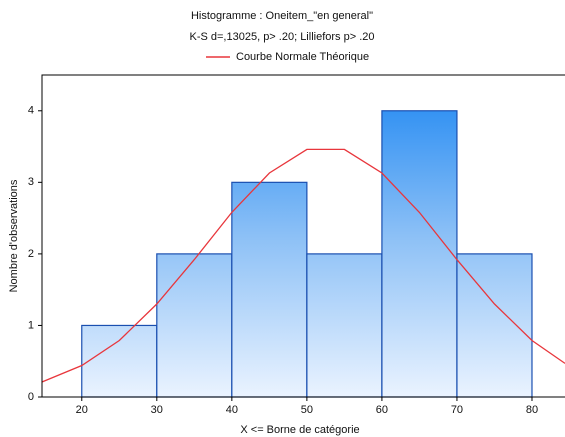  I want to click on y-tick-label: 1, so click(31, 325).